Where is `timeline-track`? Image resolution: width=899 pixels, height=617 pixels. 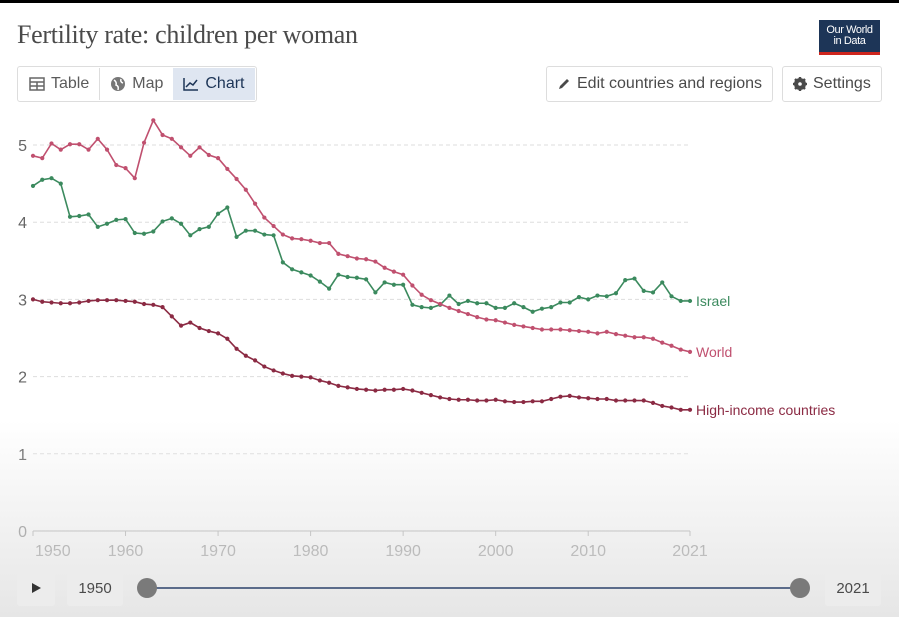 timeline-track is located at coordinates (473, 588).